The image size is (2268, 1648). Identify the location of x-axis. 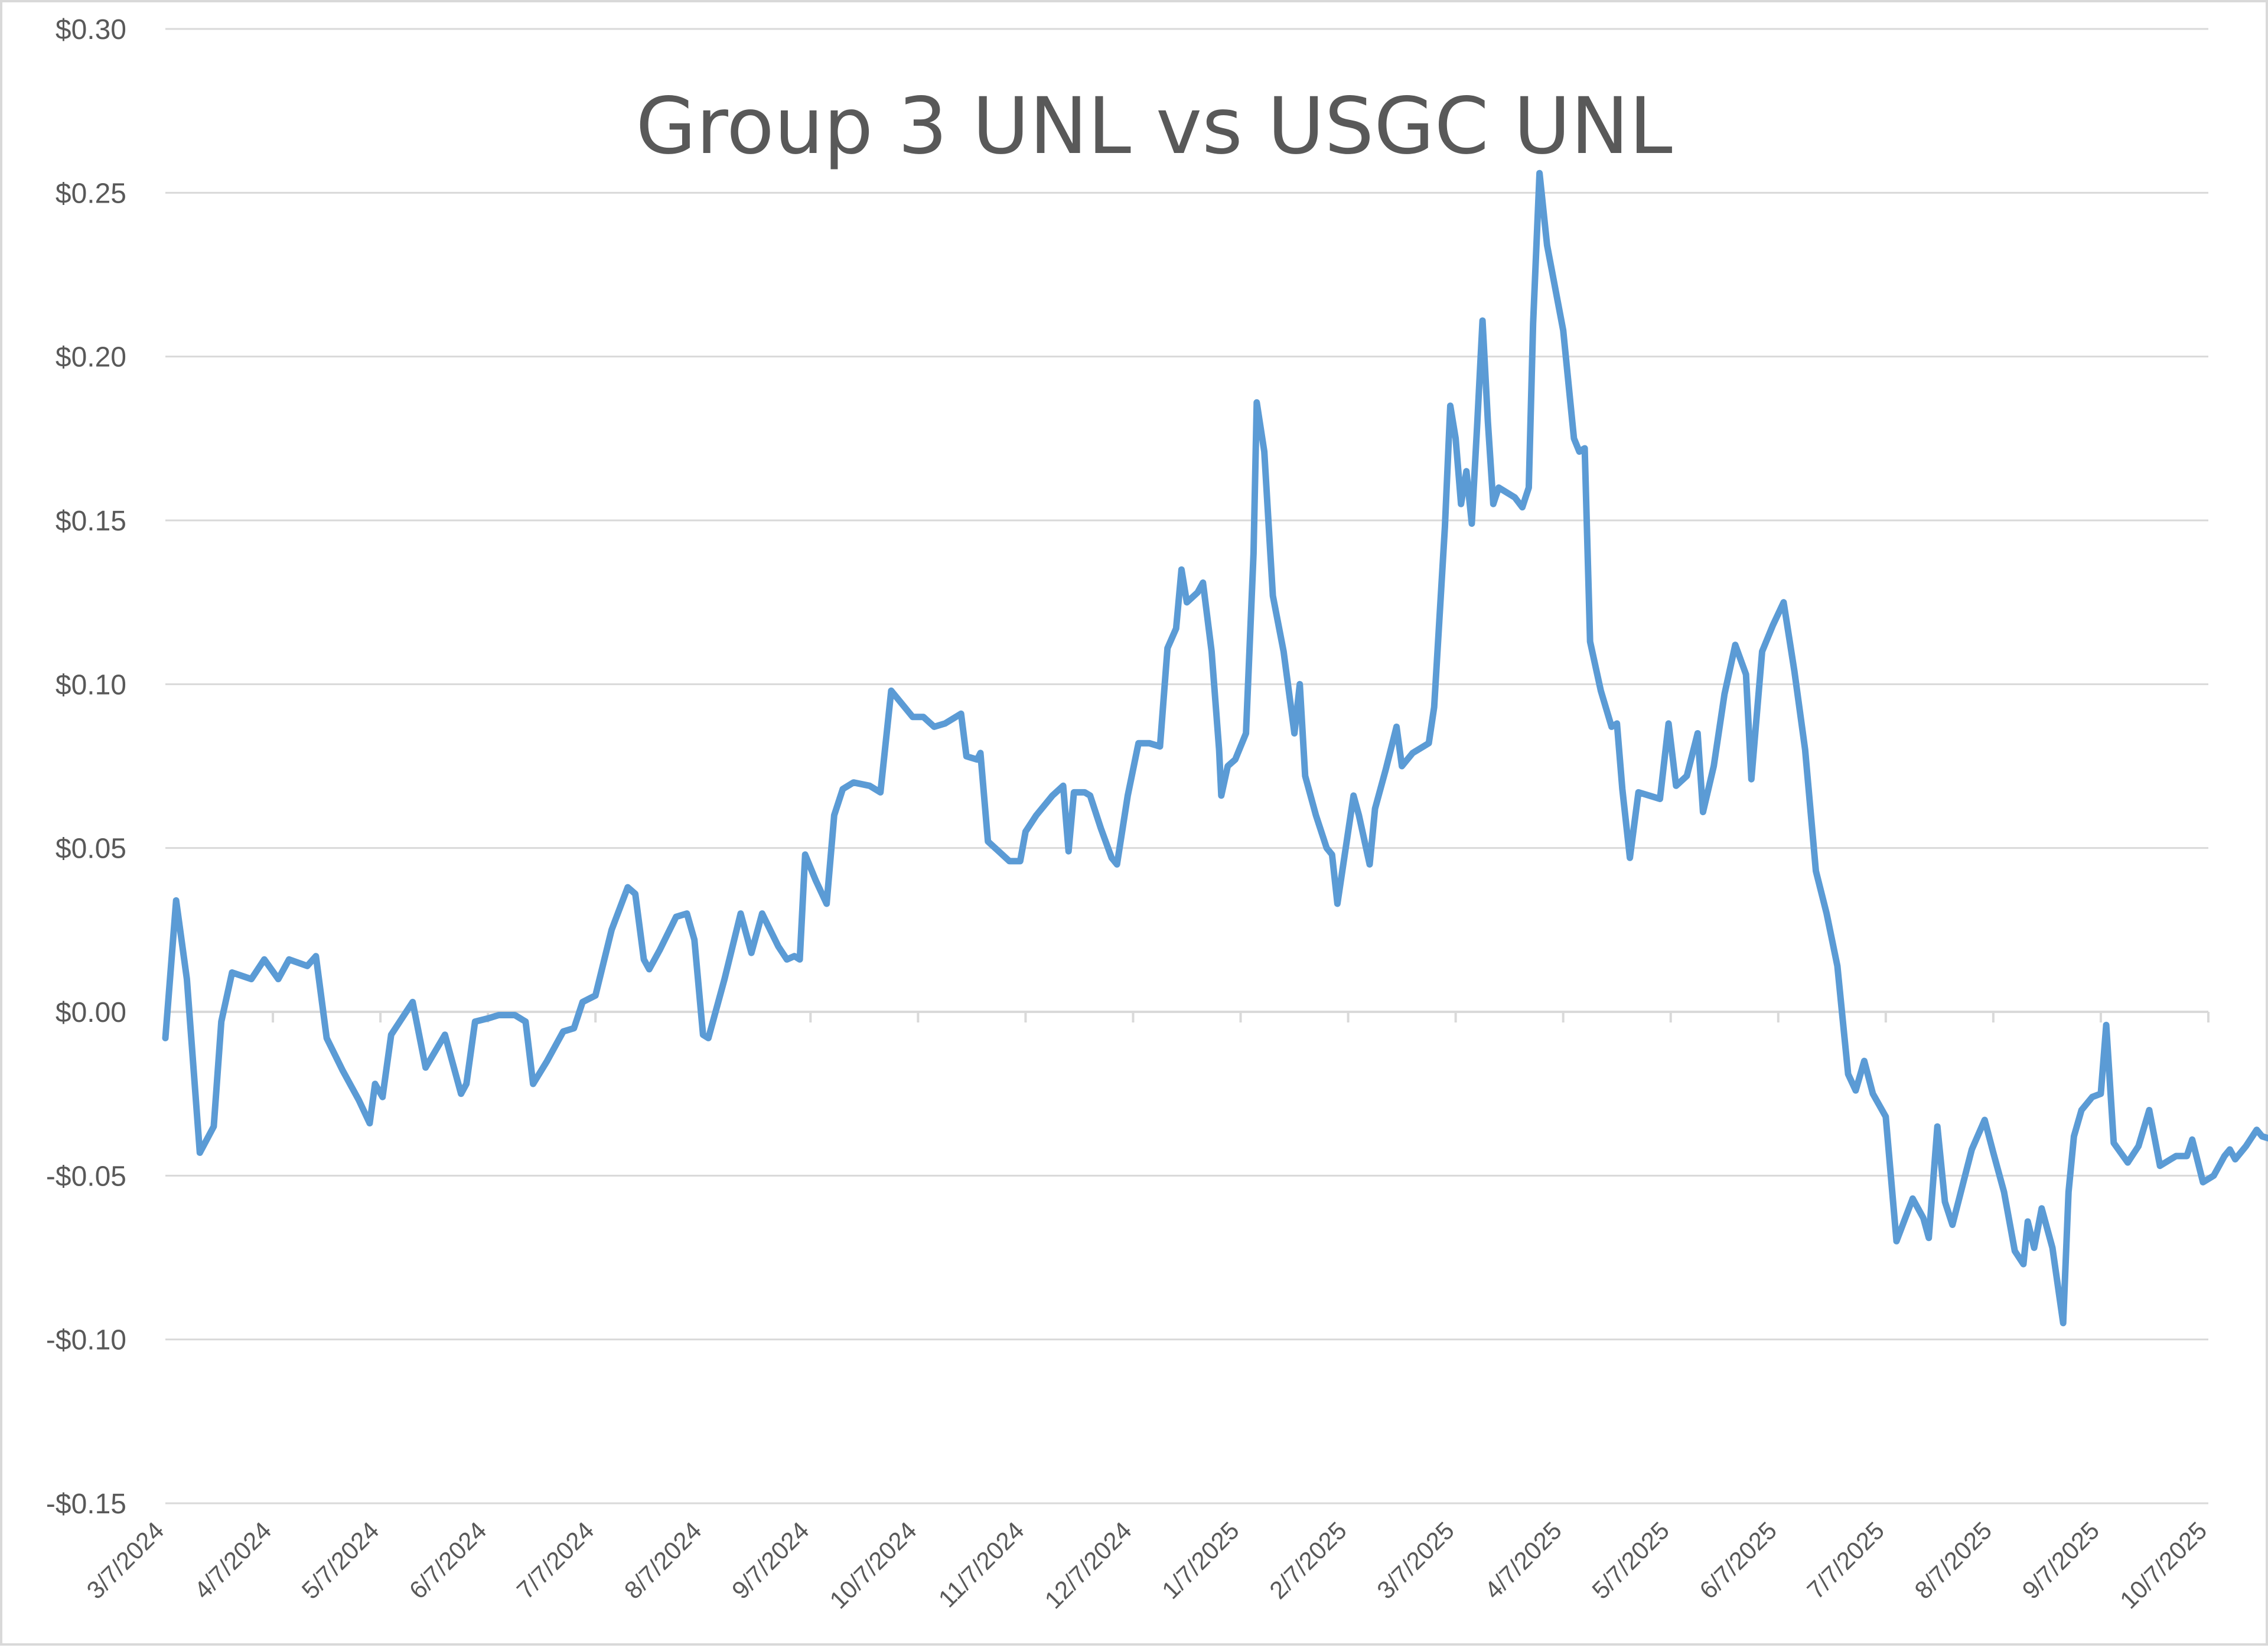
(1187, 1016).